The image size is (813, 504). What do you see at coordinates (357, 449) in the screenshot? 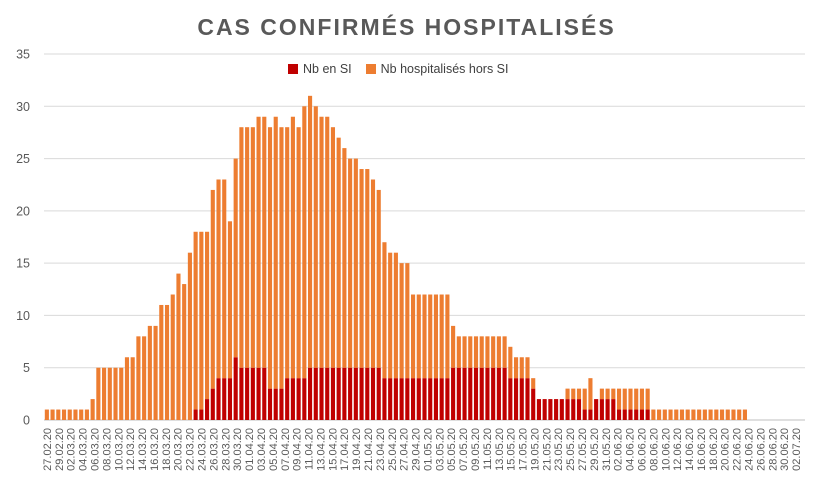
I see `x-tick-label-26: 19.04.20` at bounding box center [357, 449].